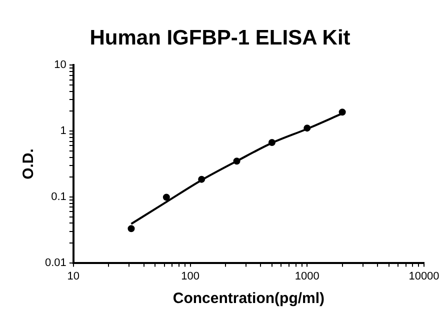 This screenshot has height=326, width=446. What do you see at coordinates (190, 276) in the screenshot?
I see `x-tick-label: 100` at bounding box center [190, 276].